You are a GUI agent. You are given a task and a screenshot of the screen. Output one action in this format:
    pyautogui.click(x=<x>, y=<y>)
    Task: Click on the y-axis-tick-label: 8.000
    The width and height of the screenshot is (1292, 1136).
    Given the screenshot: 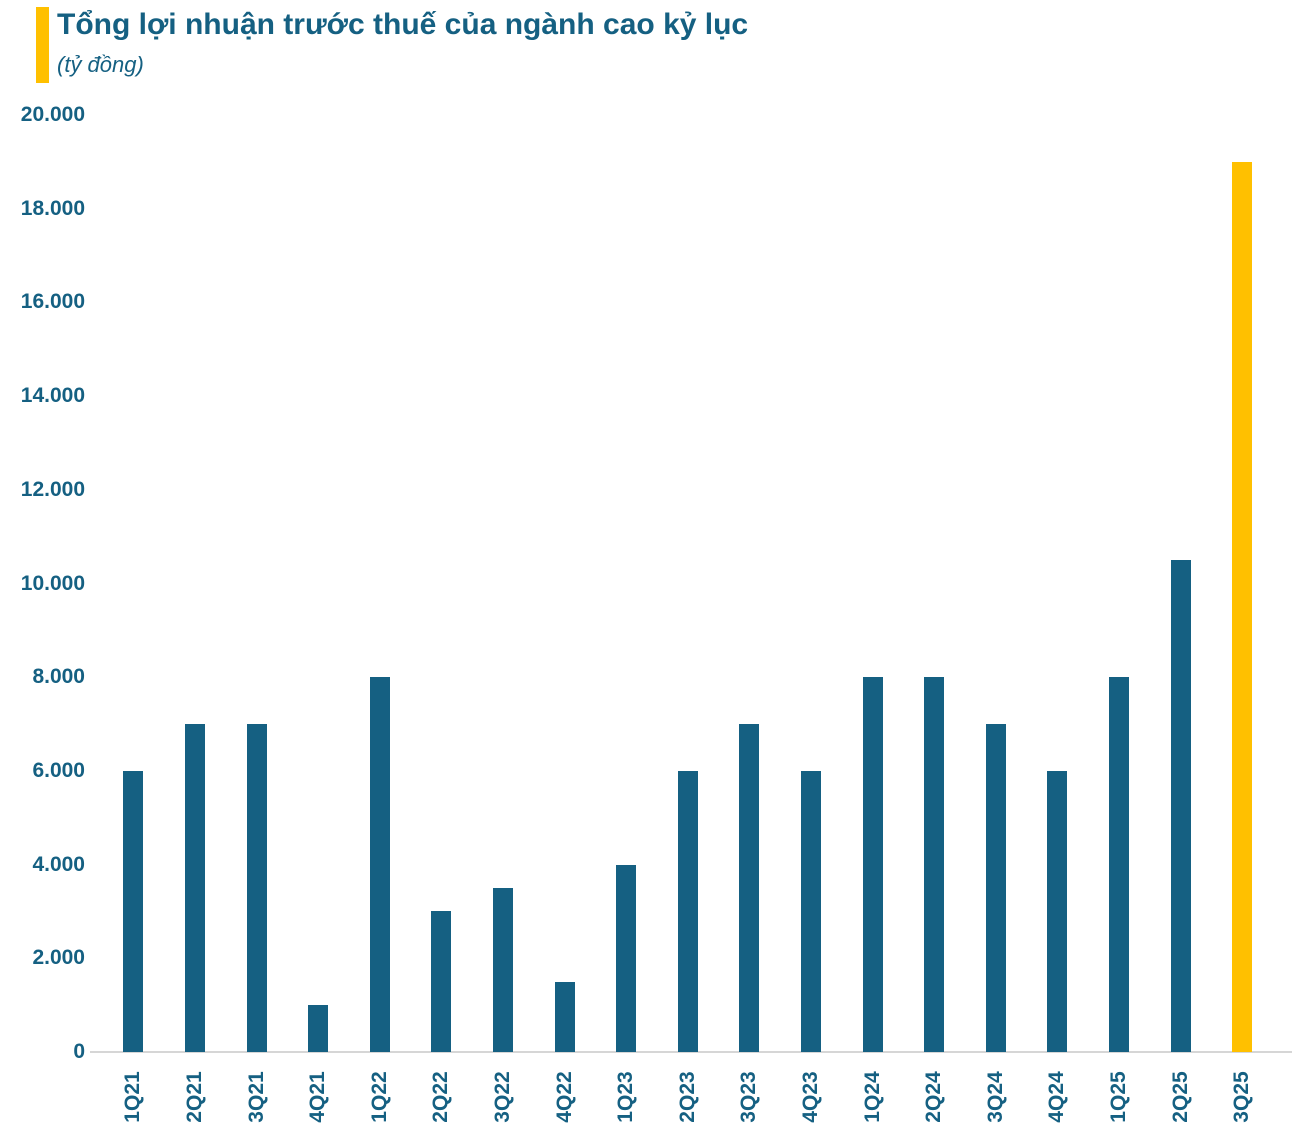 What is the action you would take?
    pyautogui.click(x=58, y=677)
    